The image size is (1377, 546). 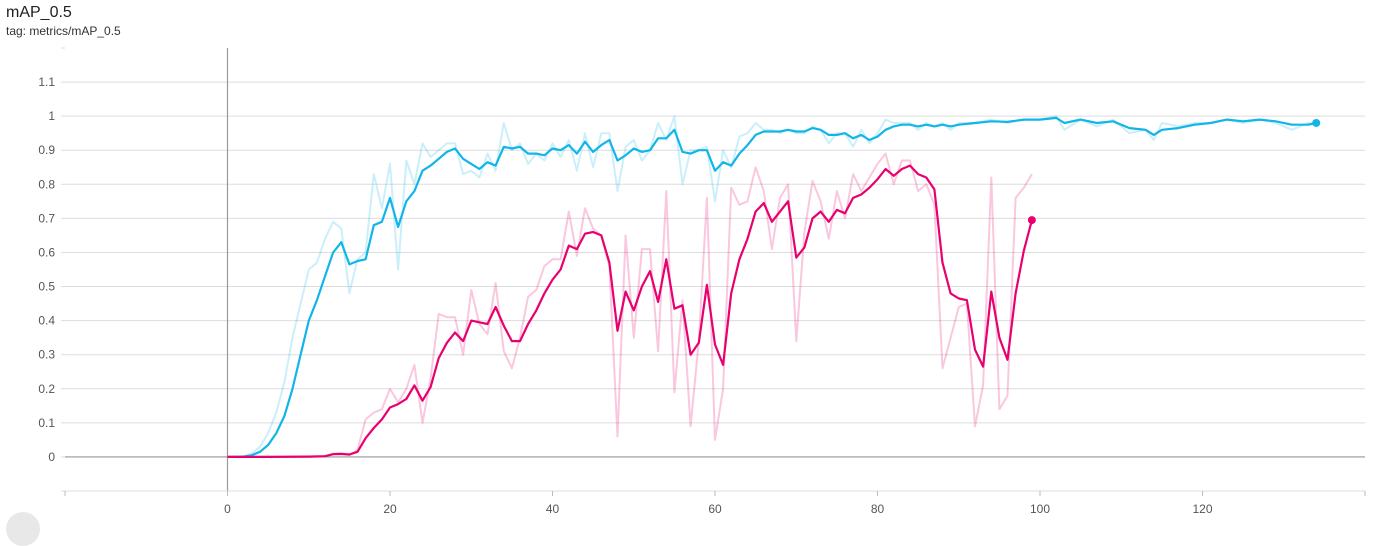 What do you see at coordinates (46, 218) in the screenshot?
I see `y-tick-label: 0.7` at bounding box center [46, 218].